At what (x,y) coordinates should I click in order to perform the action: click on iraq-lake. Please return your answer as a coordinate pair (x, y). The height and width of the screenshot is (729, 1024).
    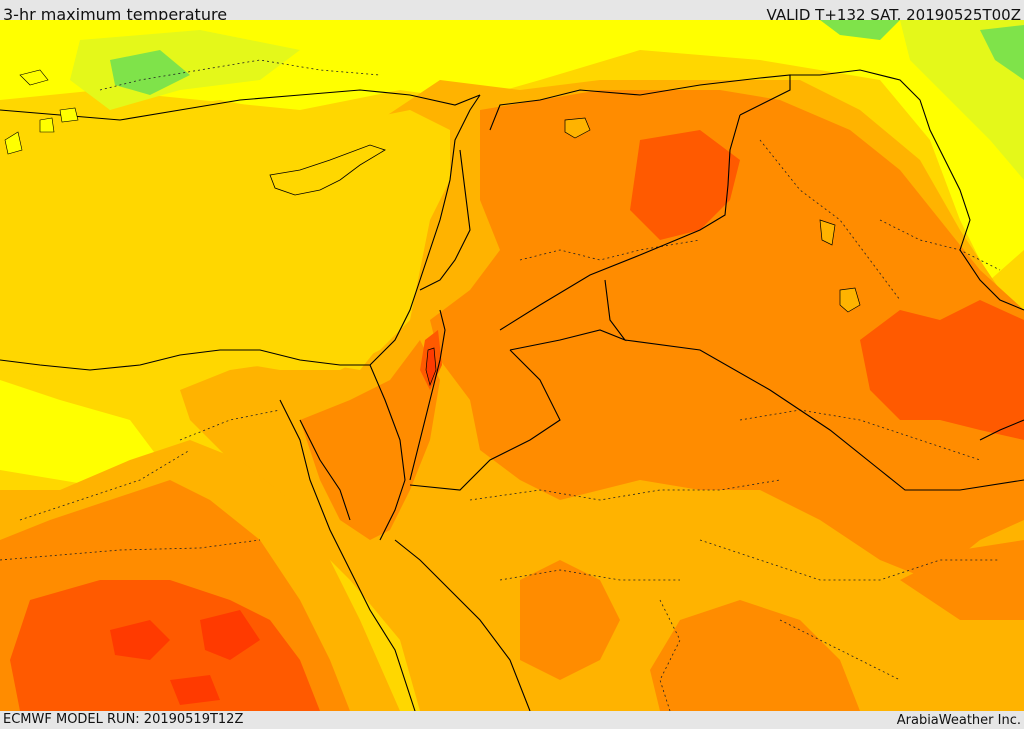
    Looking at the image, I should click on (850, 300).